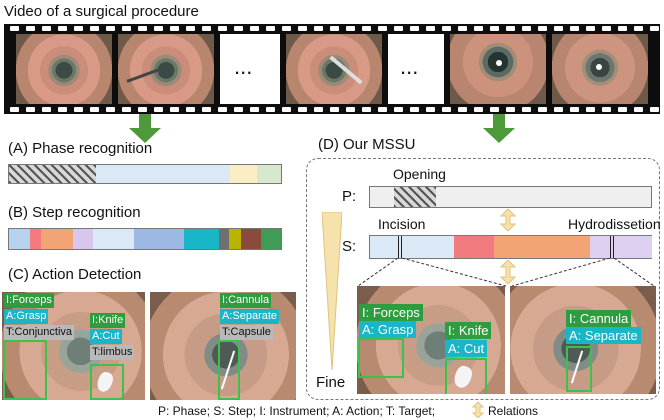 Image resolution: width=664 pixels, height=420 pixels. What do you see at coordinates (74, 212) in the screenshot?
I see `step-recognition-title: (B) Step recognition` at bounding box center [74, 212].